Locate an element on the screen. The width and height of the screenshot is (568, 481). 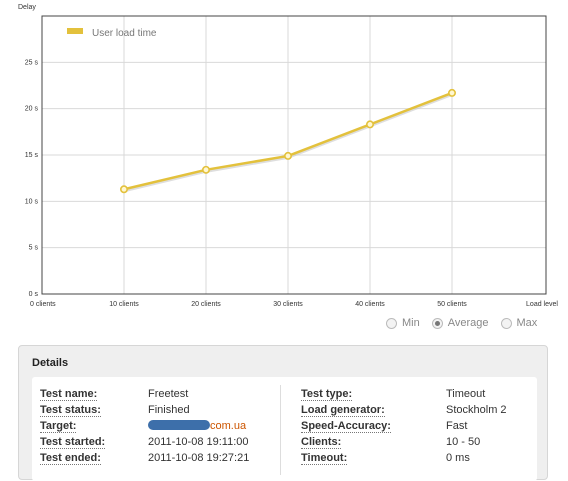
y-tick-label: 0 s is located at coordinates (34, 294).